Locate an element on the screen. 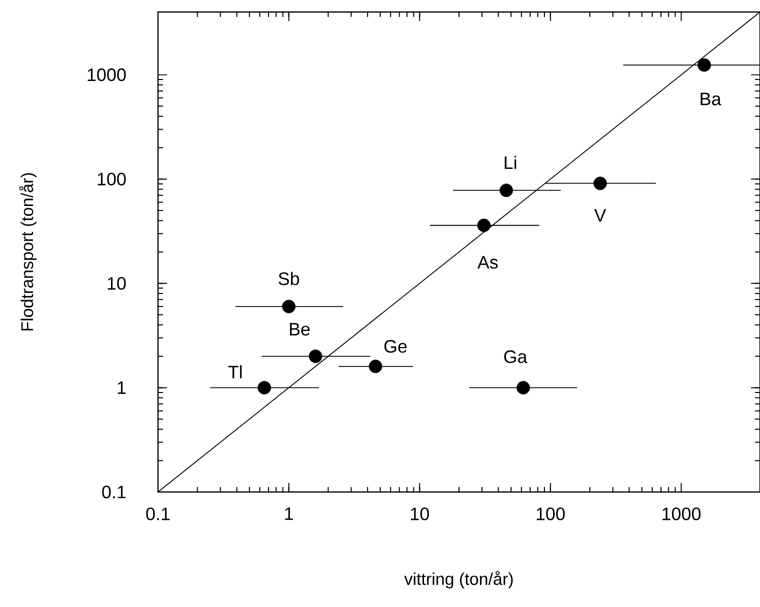  annotation: Tl is located at coordinates (235, 371).